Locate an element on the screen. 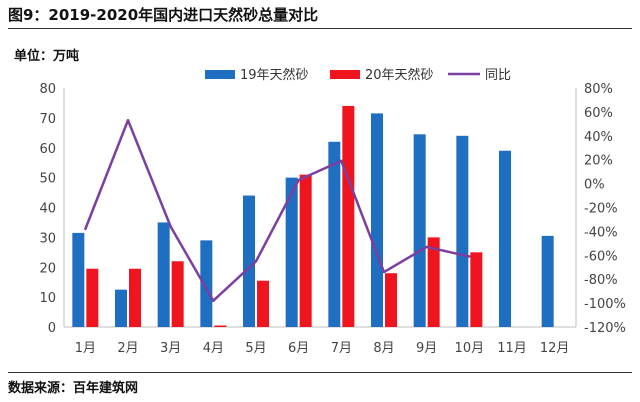  y-tick-label-left: 80 is located at coordinates (47, 89).